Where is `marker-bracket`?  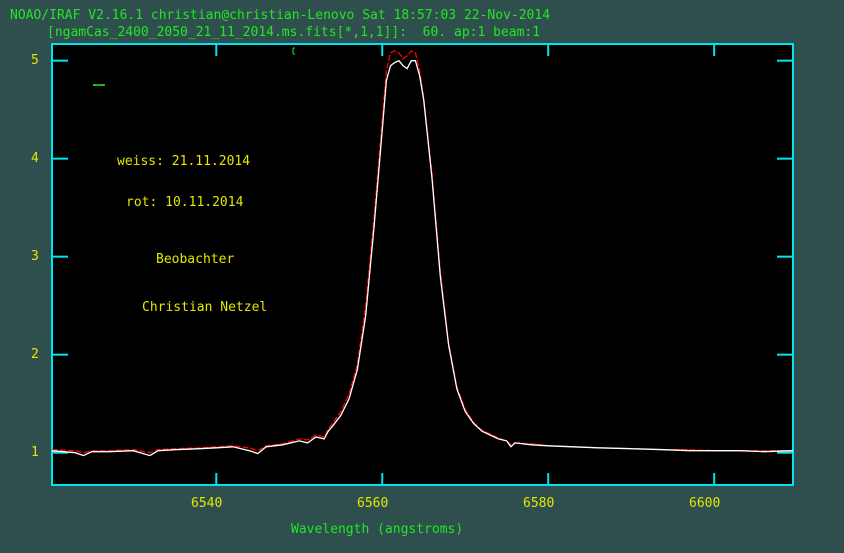
marker-bracket is located at coordinates (293, 51).